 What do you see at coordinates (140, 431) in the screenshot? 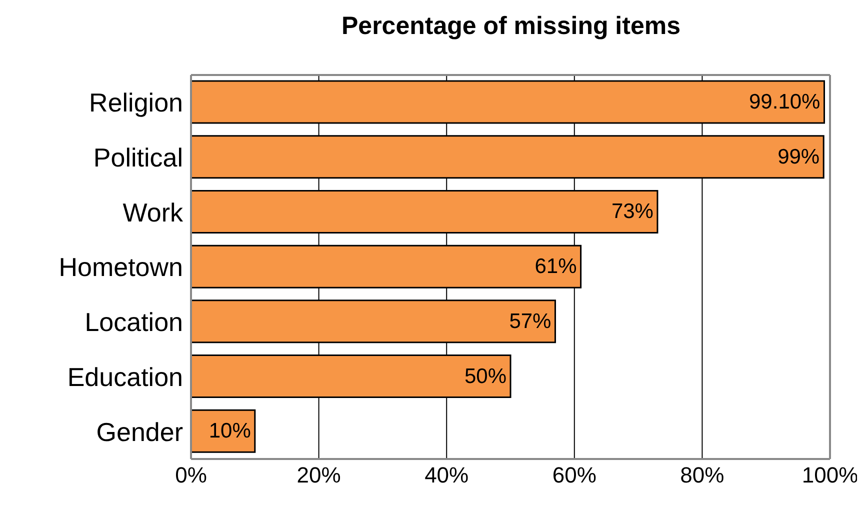
I see `y-tick-label: Gender` at bounding box center [140, 431].